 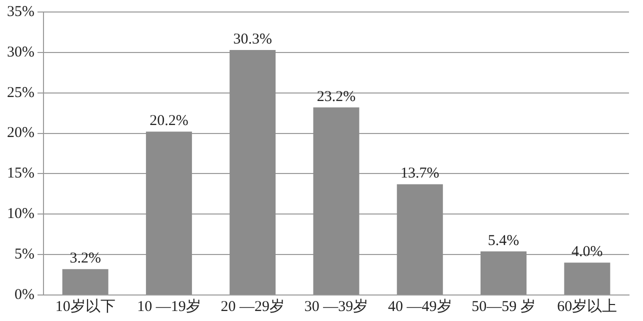 I want to click on data-label: 5.4%, so click(x=504, y=240).